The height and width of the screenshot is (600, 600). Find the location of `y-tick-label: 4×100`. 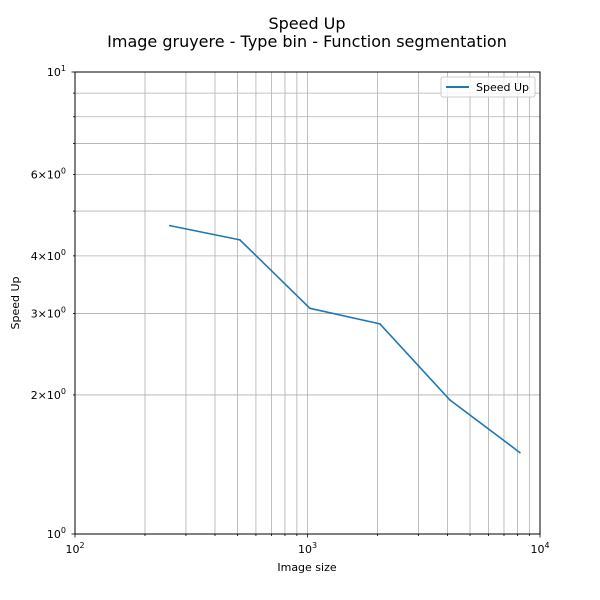

y-tick-label: 4×100 is located at coordinates (48, 255).